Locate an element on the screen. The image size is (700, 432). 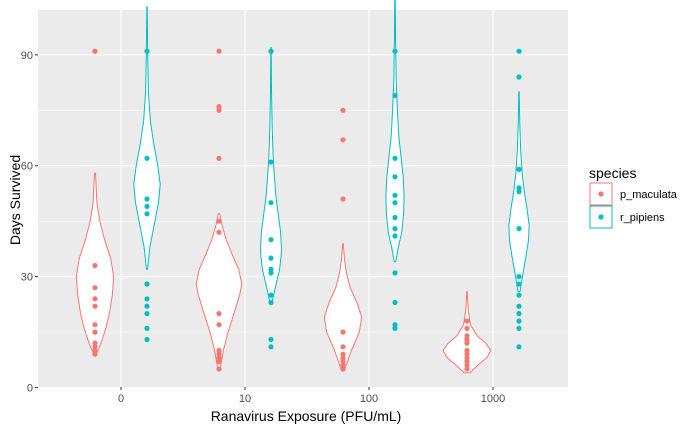
legend-label-r_pipiens: r_pipiens is located at coordinates (642, 218).